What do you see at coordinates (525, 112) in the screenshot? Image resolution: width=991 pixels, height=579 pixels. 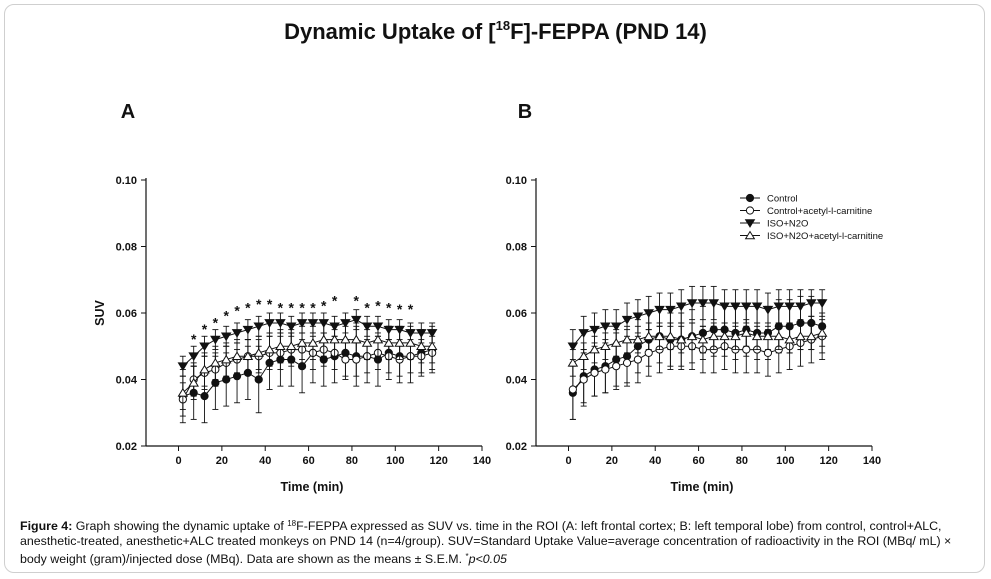 I see `panel-label-b: B` at bounding box center [525, 112].